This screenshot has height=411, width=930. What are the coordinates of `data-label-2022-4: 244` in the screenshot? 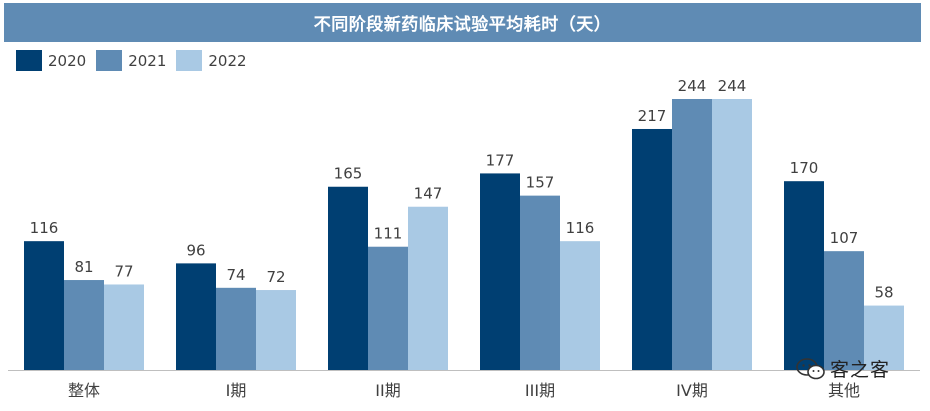 It's located at (732, 86).